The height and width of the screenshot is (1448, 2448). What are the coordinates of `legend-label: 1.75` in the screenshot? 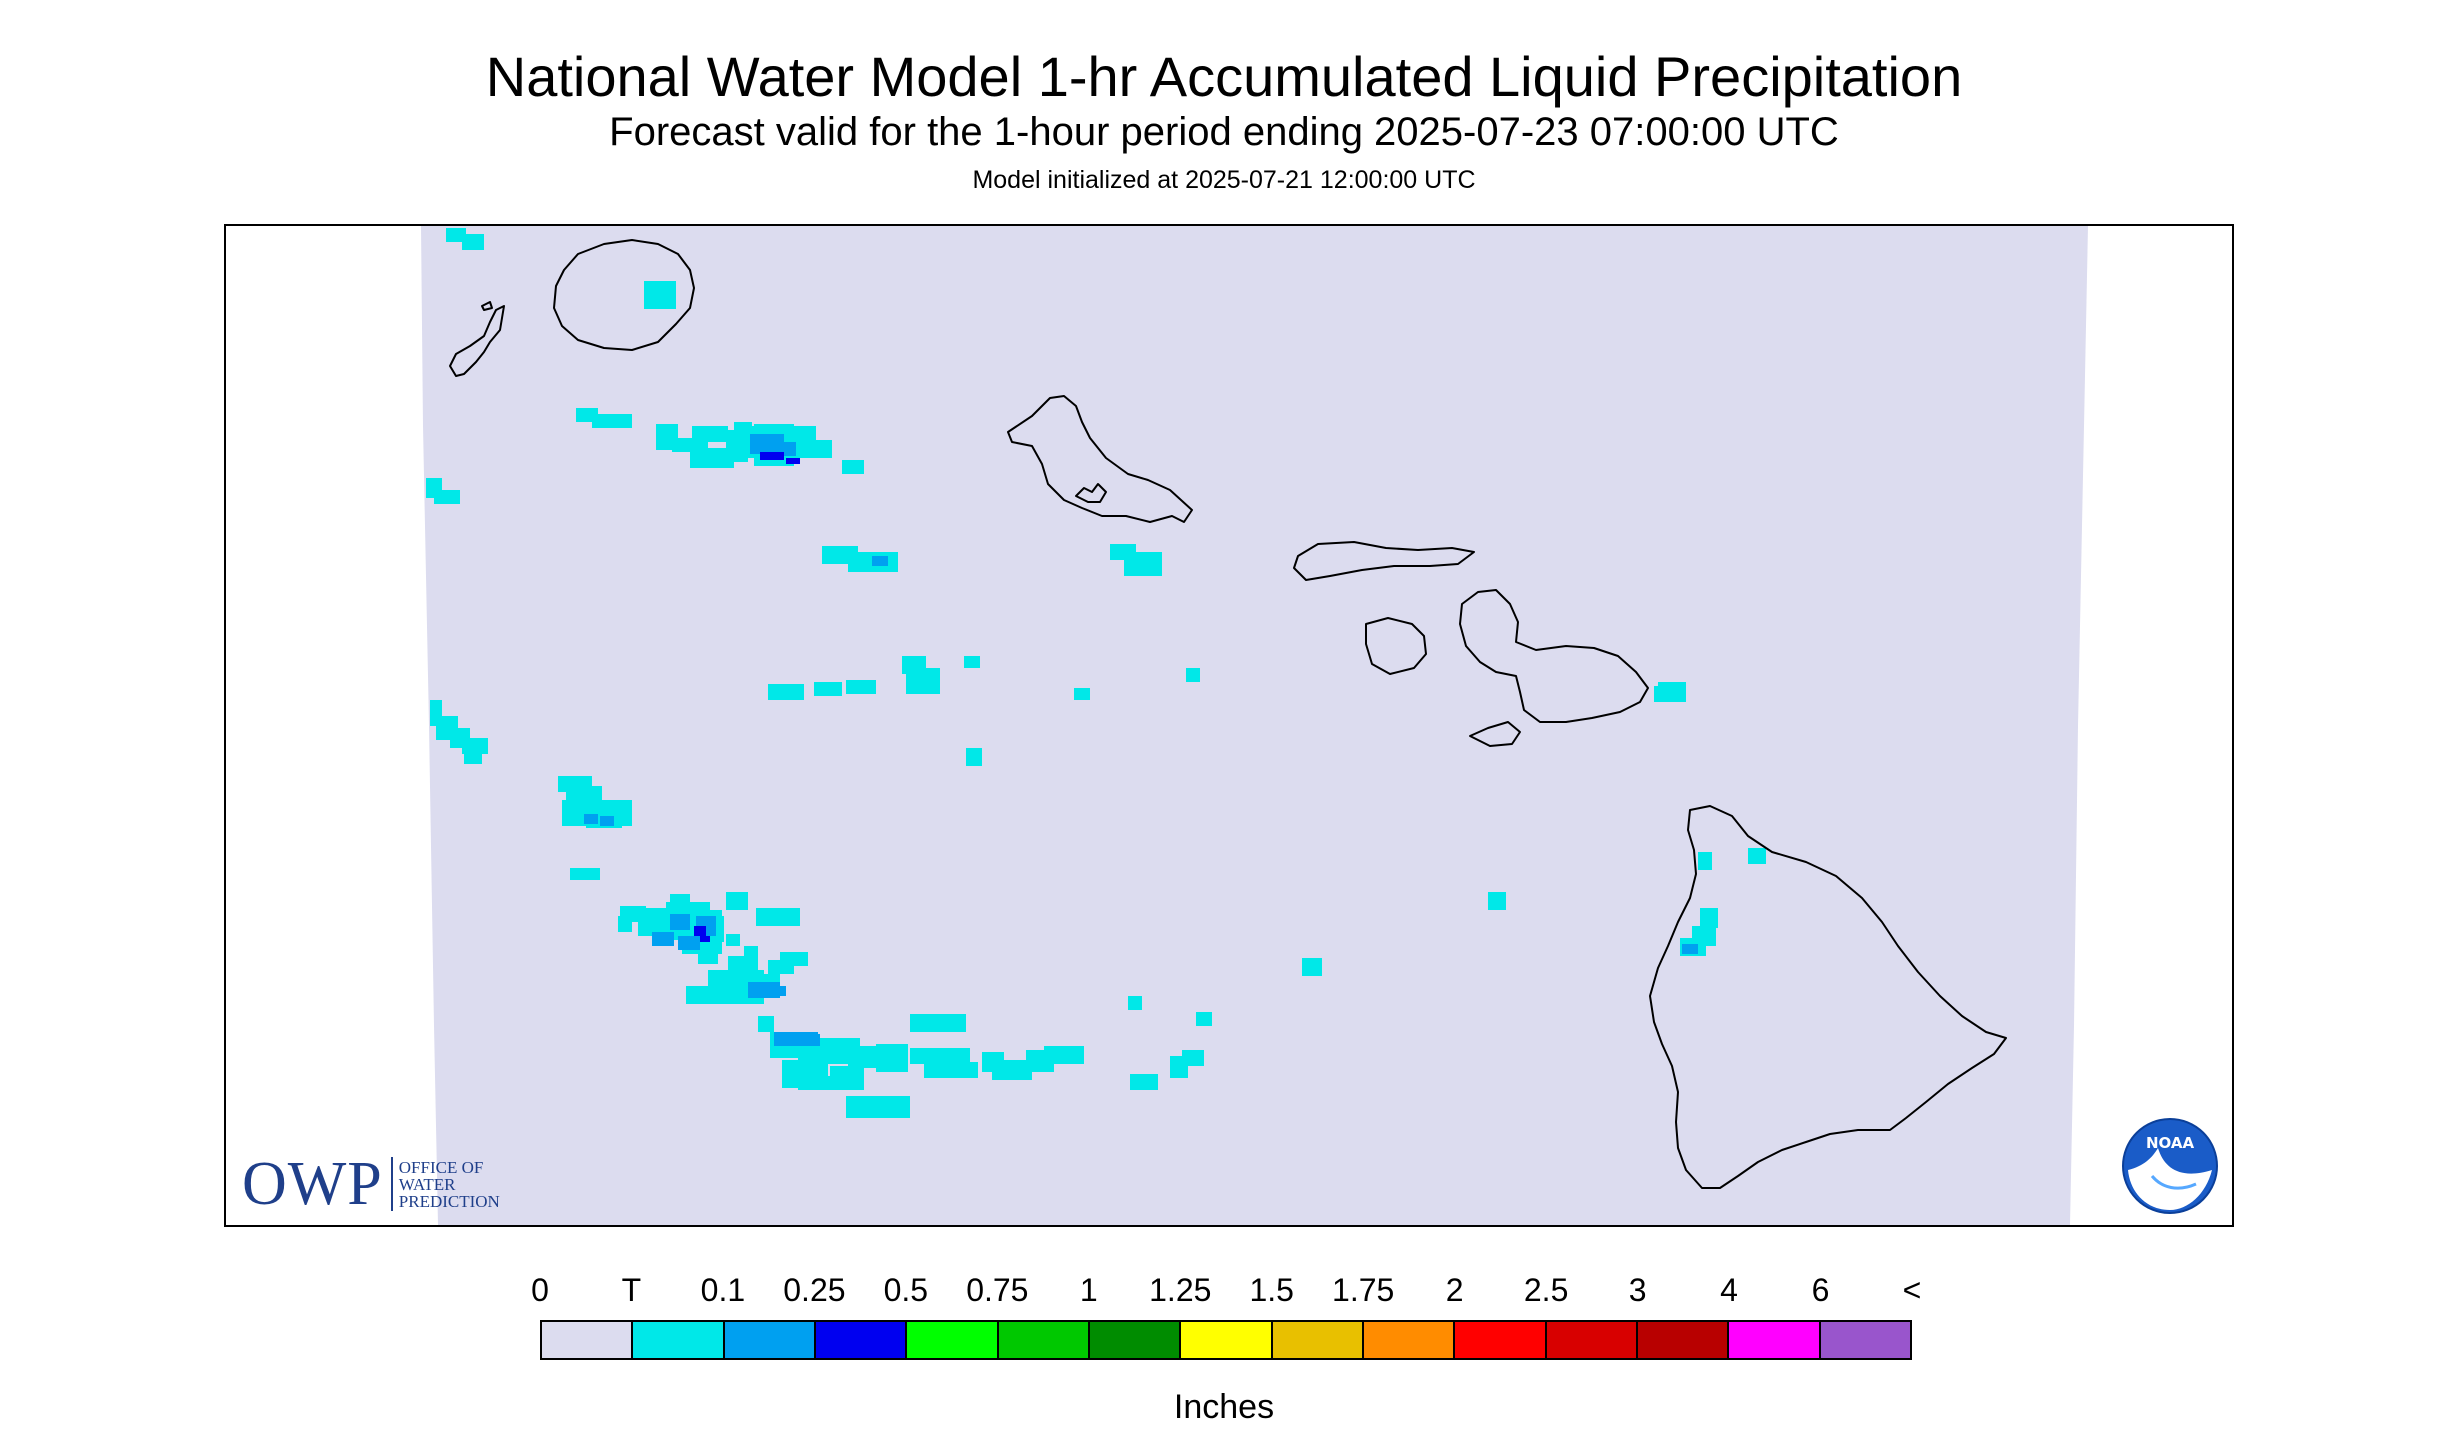 It's located at (1363, 1290).